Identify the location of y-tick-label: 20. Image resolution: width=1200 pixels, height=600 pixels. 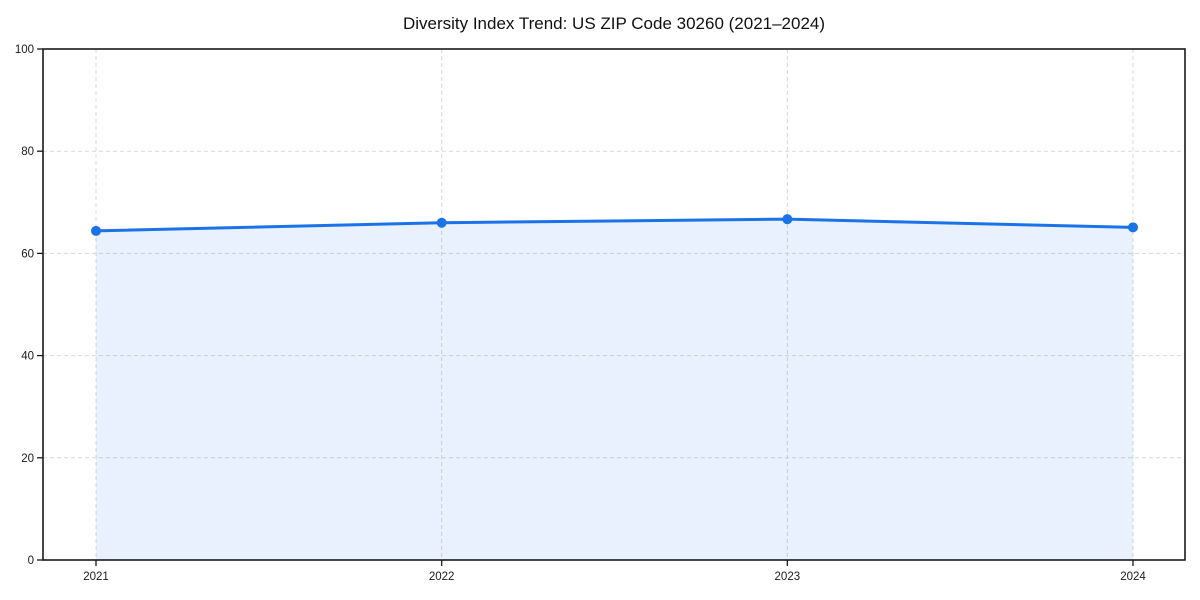
(27, 459).